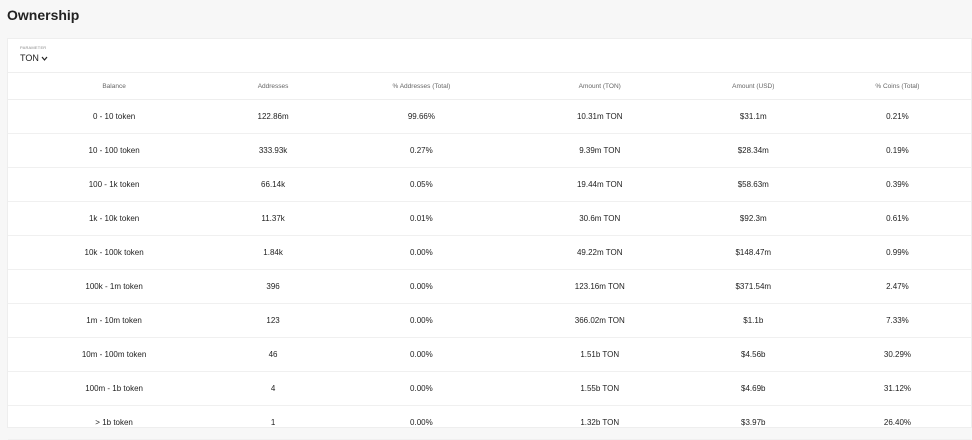  What do you see at coordinates (753, 86) in the screenshot?
I see `column-header: Amount (USD)` at bounding box center [753, 86].